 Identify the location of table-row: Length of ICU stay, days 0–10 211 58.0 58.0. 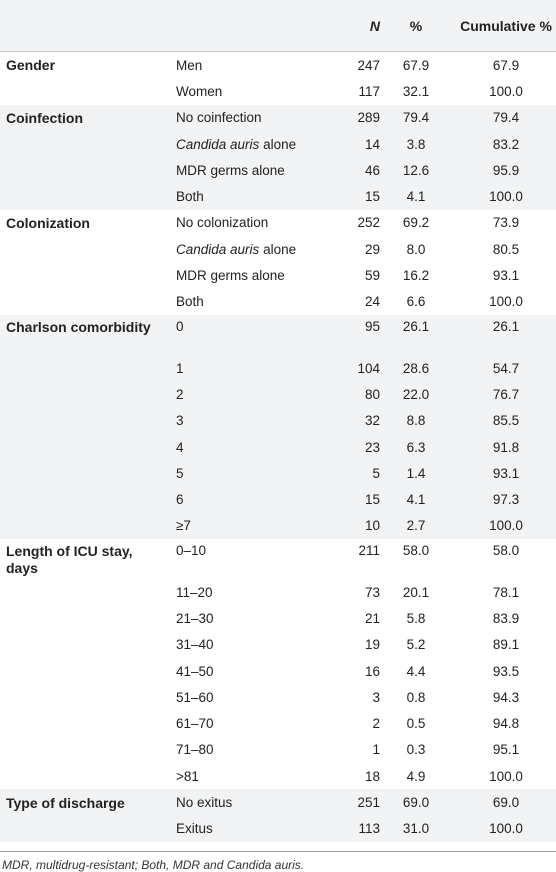
(278, 559).